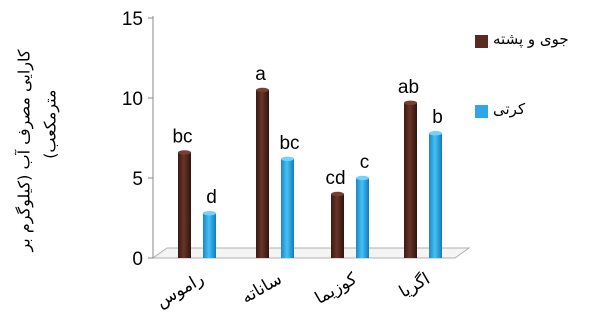 The image size is (593, 336). Describe the element at coordinates (184, 152) in the screenshot. I see `bar-top-s0-c0` at that location.